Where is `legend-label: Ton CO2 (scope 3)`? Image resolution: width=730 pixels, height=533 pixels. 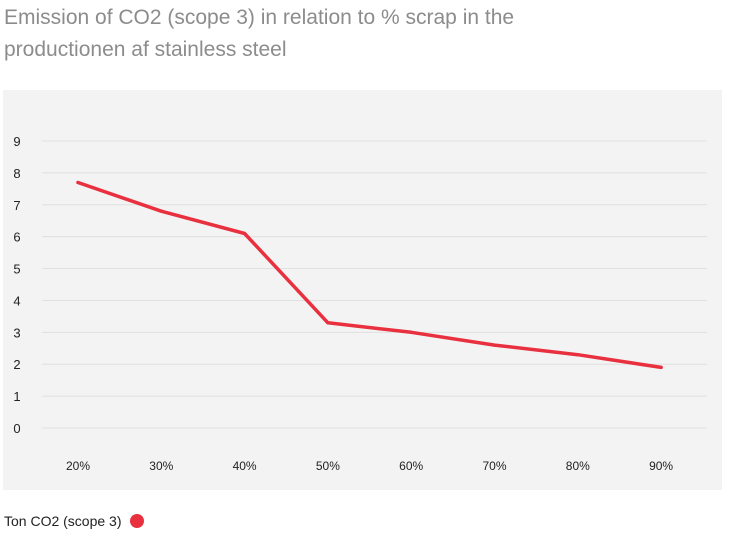 legend-label: Ton CO2 (scope 3) is located at coordinates (63, 521).